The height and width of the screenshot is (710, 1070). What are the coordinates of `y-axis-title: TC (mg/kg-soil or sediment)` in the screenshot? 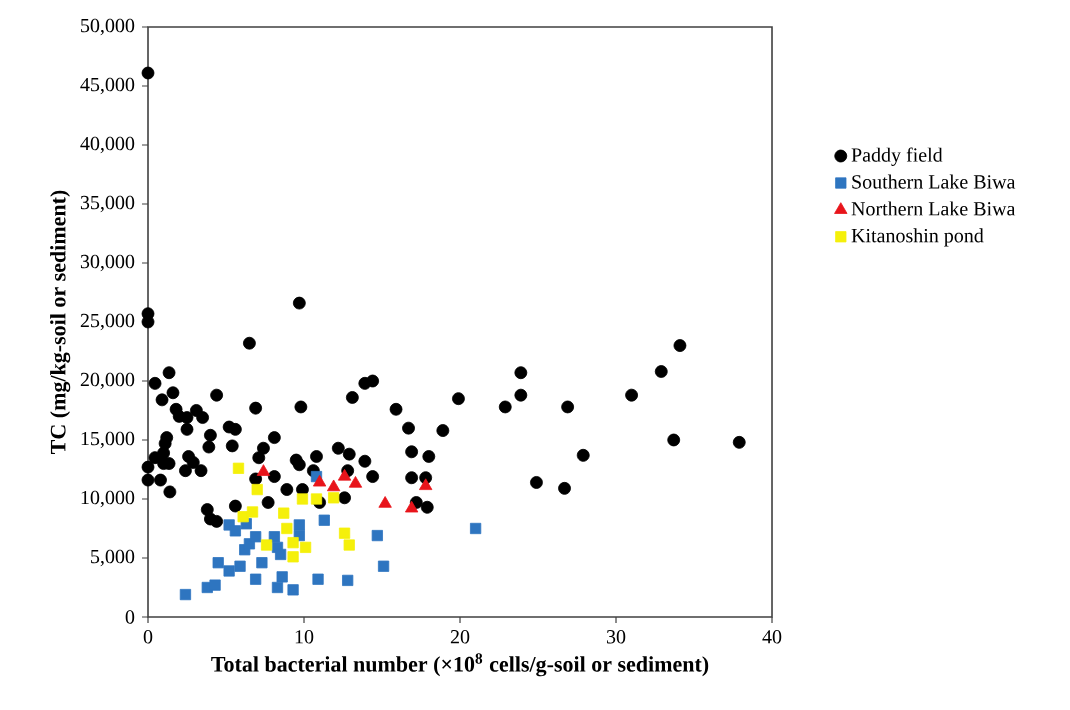 It's located at (60, 322).